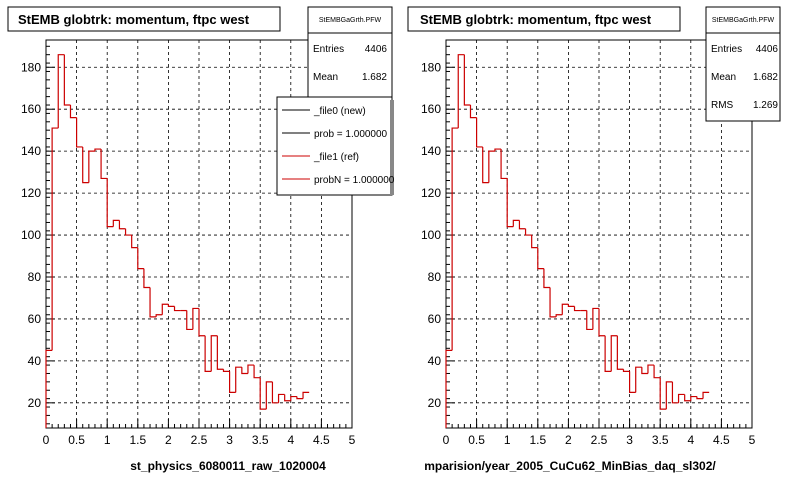  Describe the element at coordinates (351, 134) in the screenshot. I see `legend-label-prob: prob = 1.000000` at that location.